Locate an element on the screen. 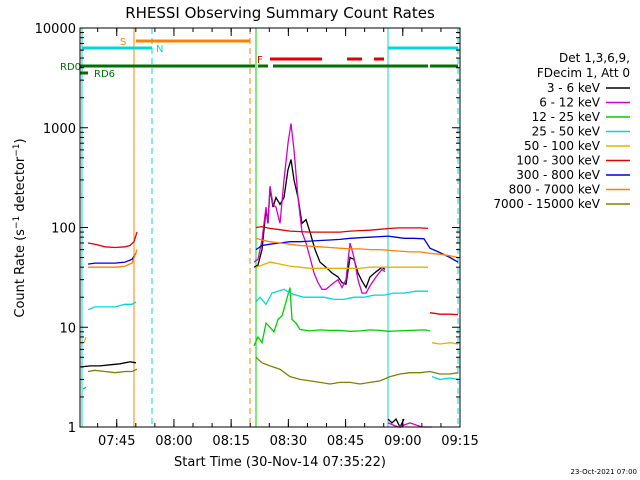  generation-timestamp: 23-Oct-2021 07:00 is located at coordinates (604, 472).